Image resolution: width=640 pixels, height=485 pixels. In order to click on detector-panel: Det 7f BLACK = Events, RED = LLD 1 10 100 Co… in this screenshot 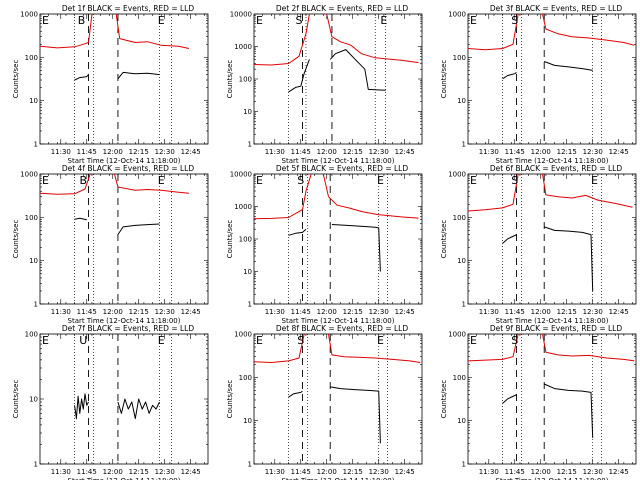, I will do `click(110, 404)`.